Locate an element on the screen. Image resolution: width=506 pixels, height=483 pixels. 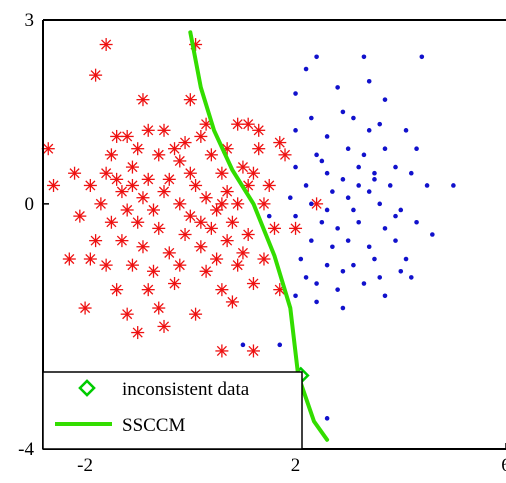
legend-label-ssccm: SSCCM is located at coordinates (153, 425).